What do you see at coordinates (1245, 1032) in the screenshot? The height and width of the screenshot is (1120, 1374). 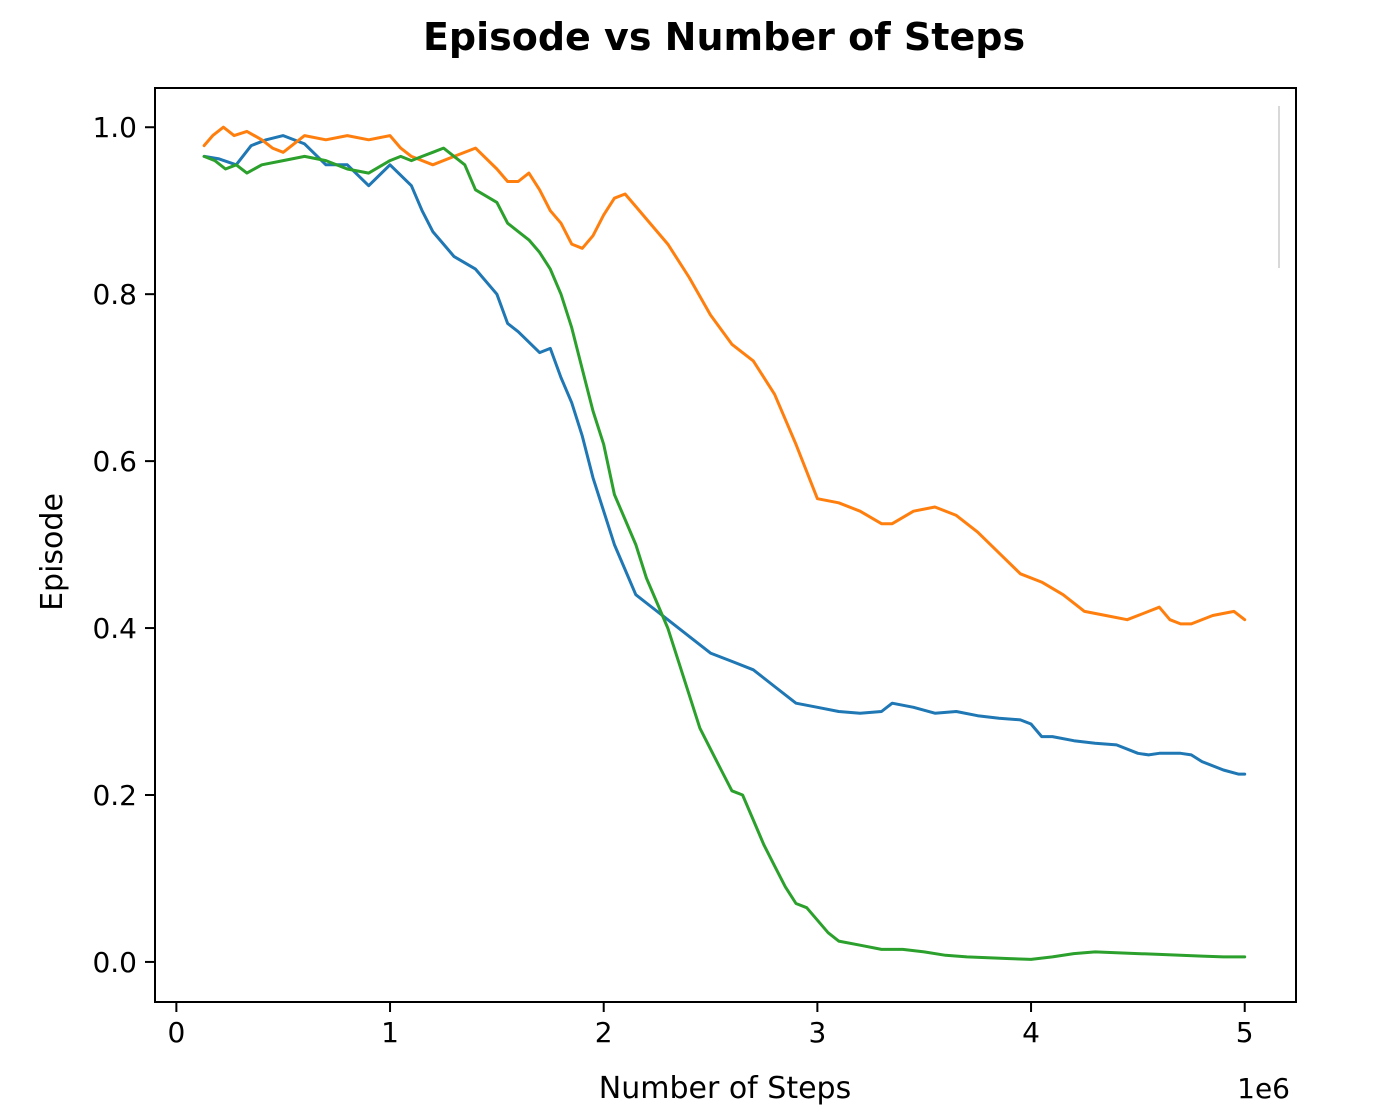 I see `x-tick-label: 5` at bounding box center [1245, 1032].